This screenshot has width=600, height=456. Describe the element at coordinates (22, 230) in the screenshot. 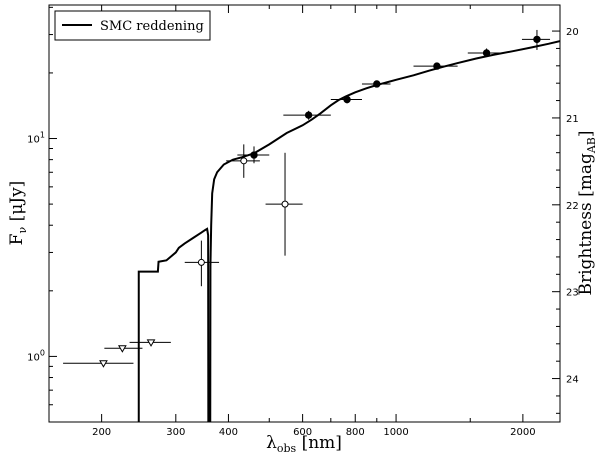

I see `y-axis-label-subscript: ν` at that location.